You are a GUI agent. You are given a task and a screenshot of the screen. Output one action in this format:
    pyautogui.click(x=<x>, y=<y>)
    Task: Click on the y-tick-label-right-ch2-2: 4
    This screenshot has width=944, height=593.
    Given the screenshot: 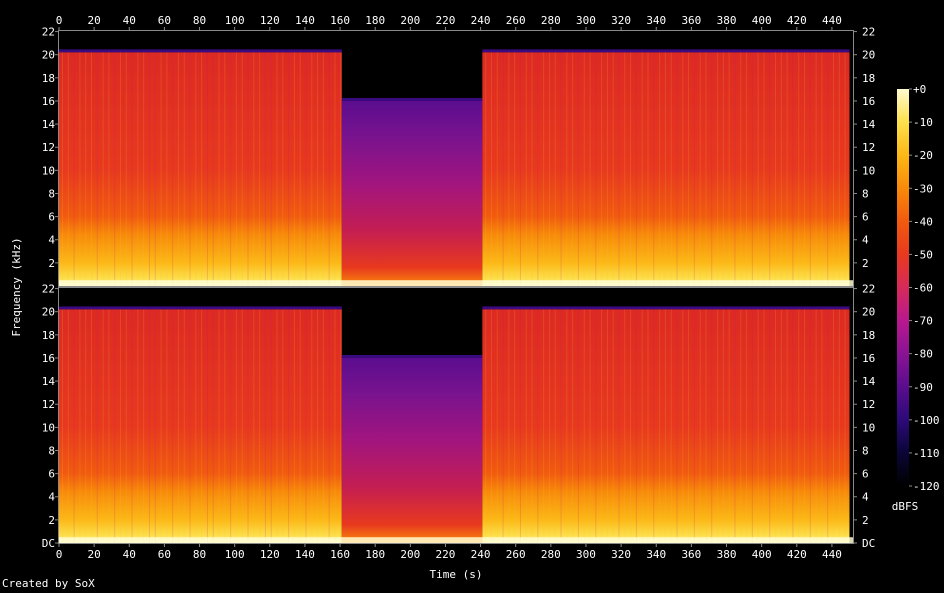 What is the action you would take?
    pyautogui.click(x=865, y=497)
    